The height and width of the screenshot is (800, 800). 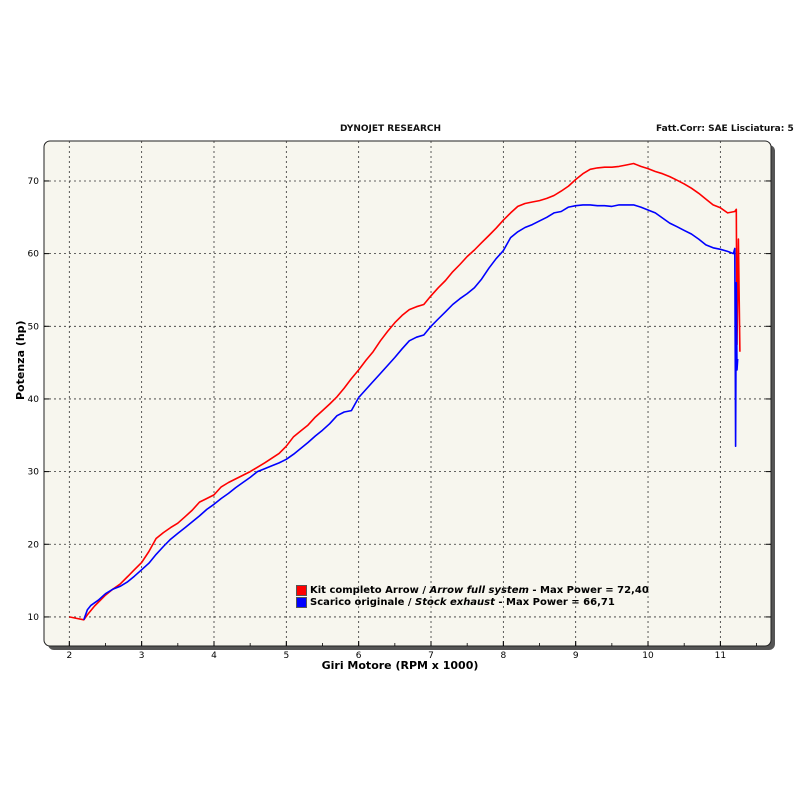 I want to click on x-axis-title-text: Giri Motore (RPM x 1000), so click(x=400, y=665).